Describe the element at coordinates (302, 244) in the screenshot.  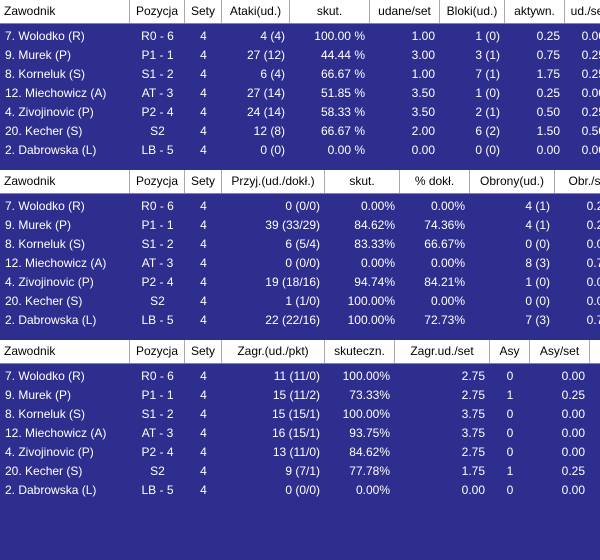
I see `table-cell: 6 (5/4)` at that location.